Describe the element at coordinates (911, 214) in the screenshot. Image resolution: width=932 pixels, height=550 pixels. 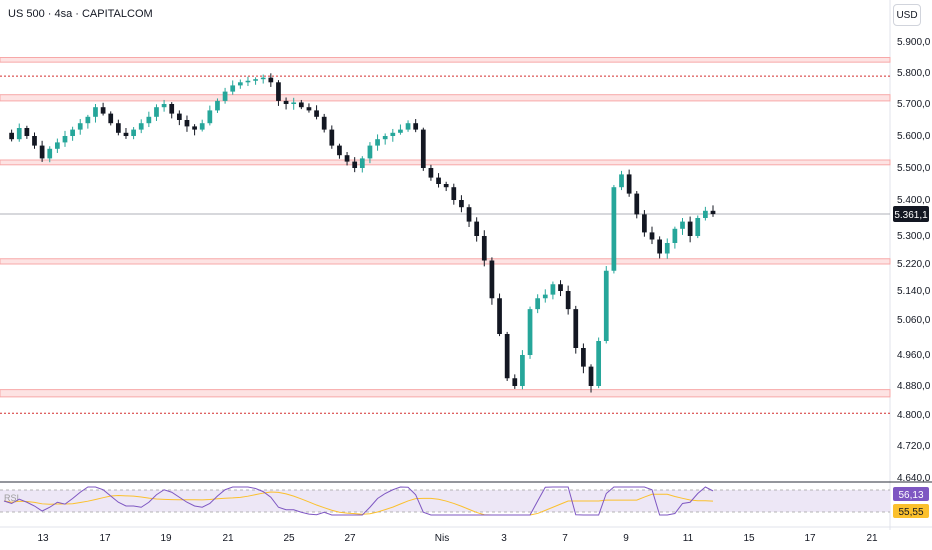
I see `price-badge-bg` at that location.